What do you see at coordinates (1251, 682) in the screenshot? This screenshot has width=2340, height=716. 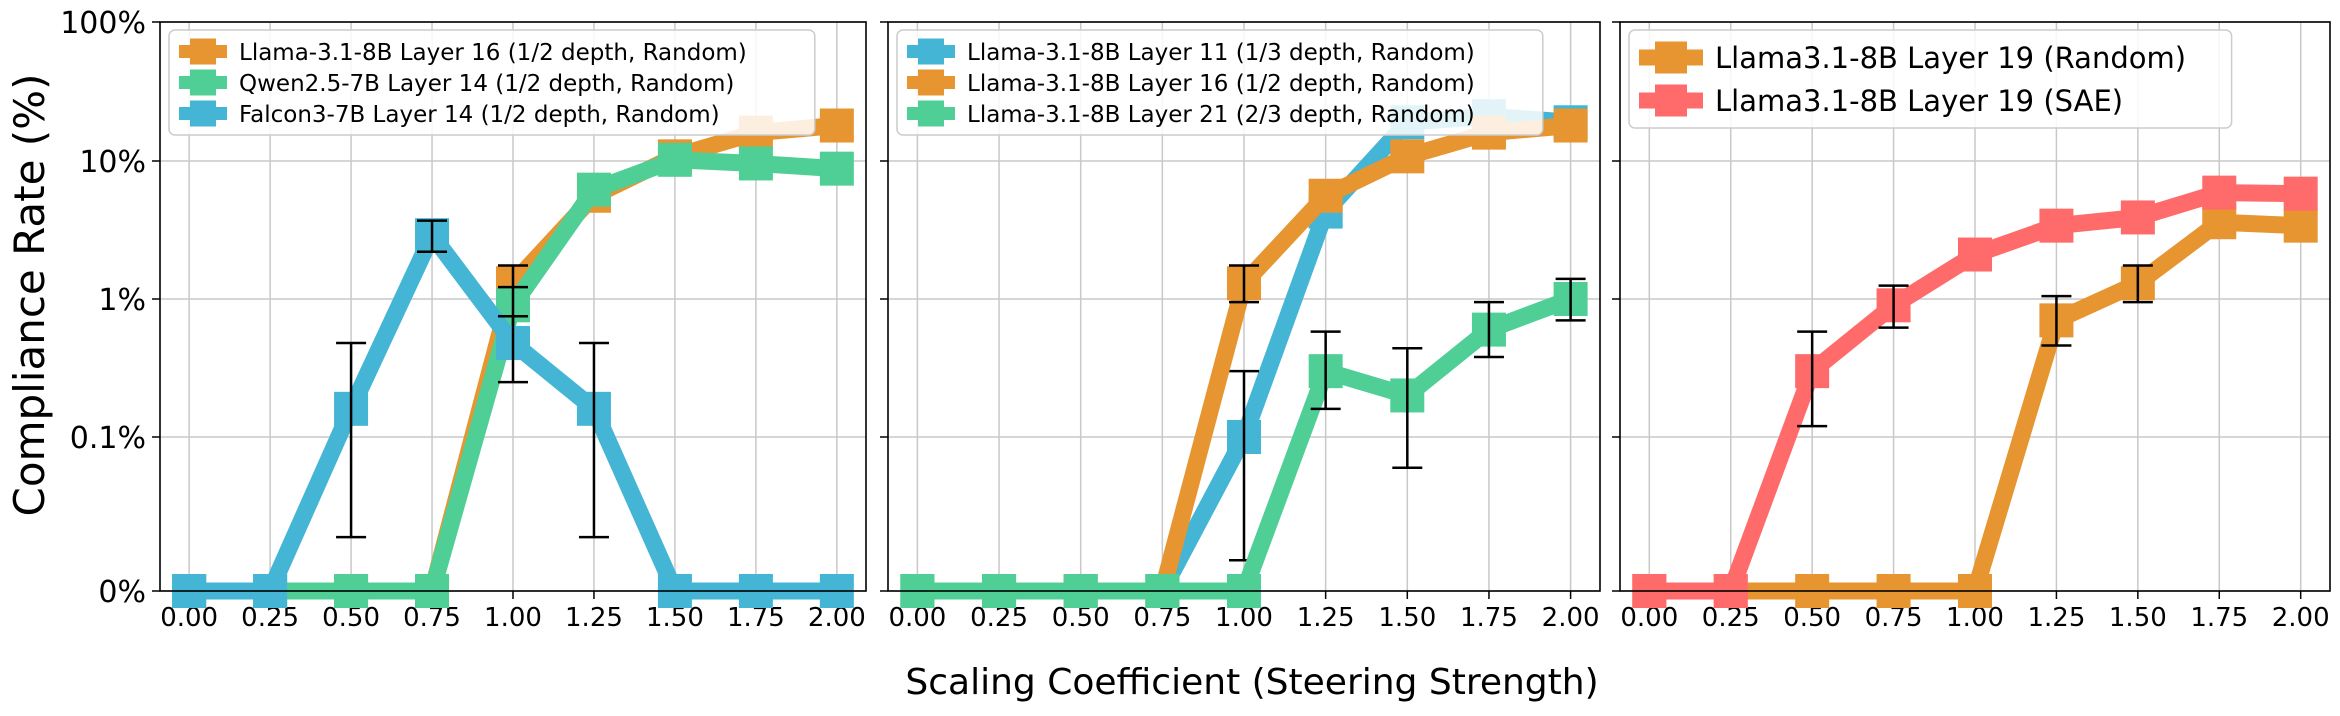 I see `x-axis-label: Scaling Coefficient (Steering Strength)` at bounding box center [1251, 682].